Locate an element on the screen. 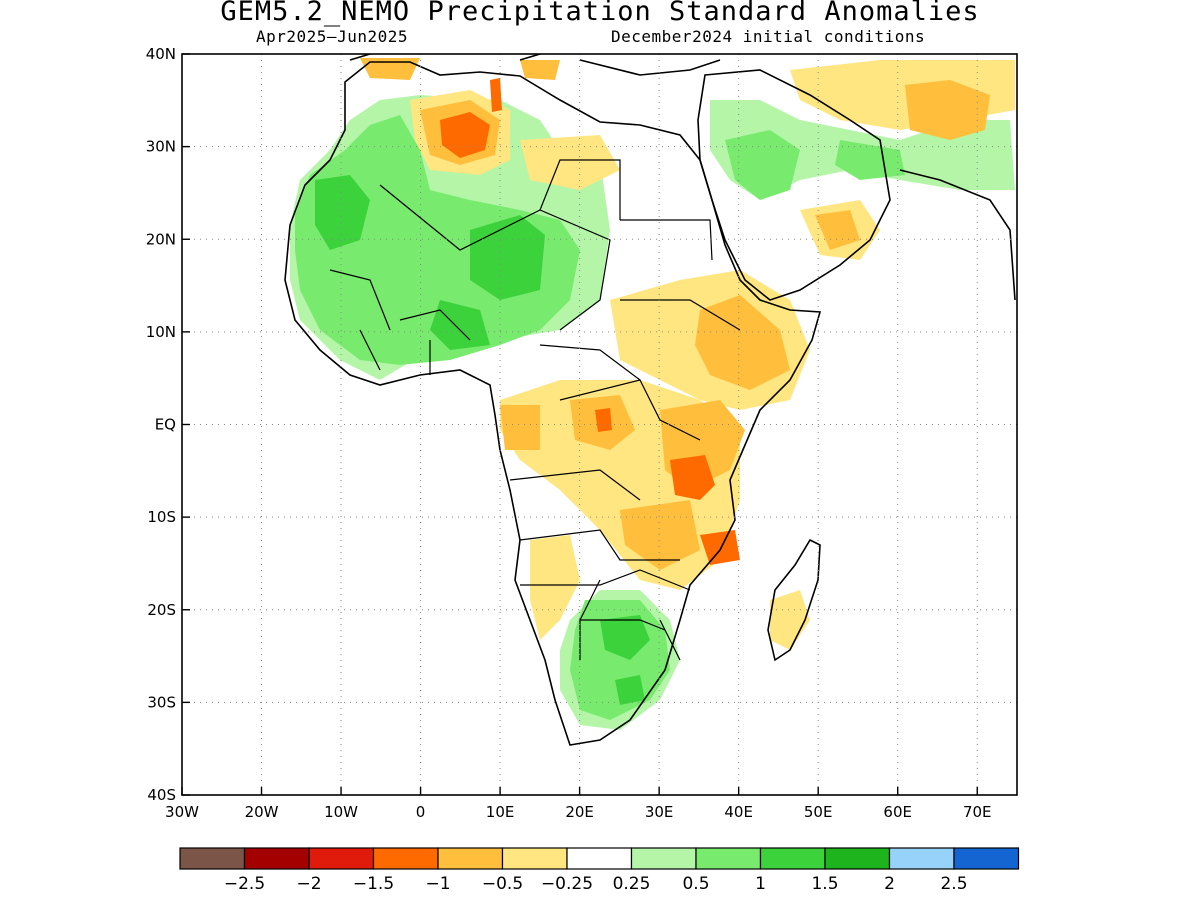  colorbar-label: −1 is located at coordinates (437, 884).